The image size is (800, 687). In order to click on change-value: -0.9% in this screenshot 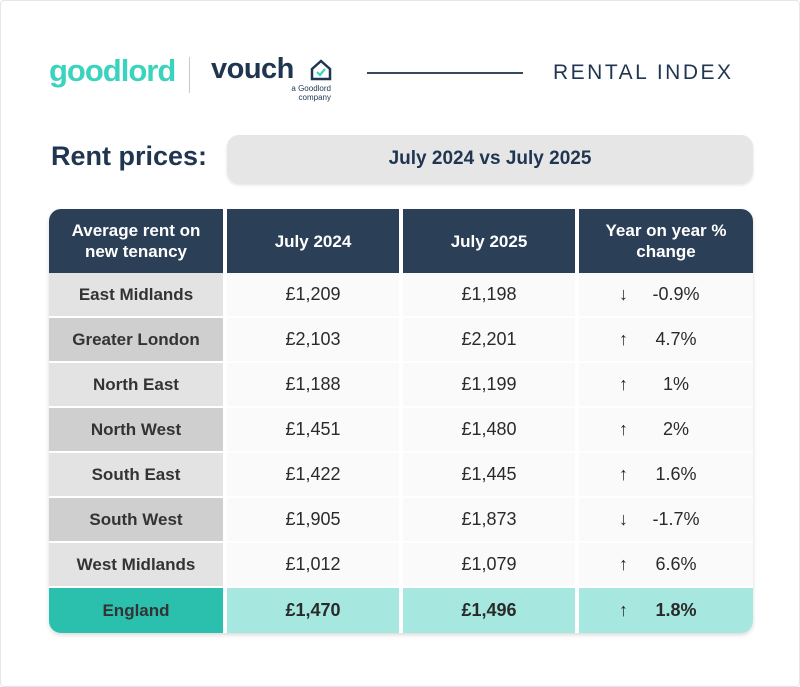, I will do `click(676, 294)`.